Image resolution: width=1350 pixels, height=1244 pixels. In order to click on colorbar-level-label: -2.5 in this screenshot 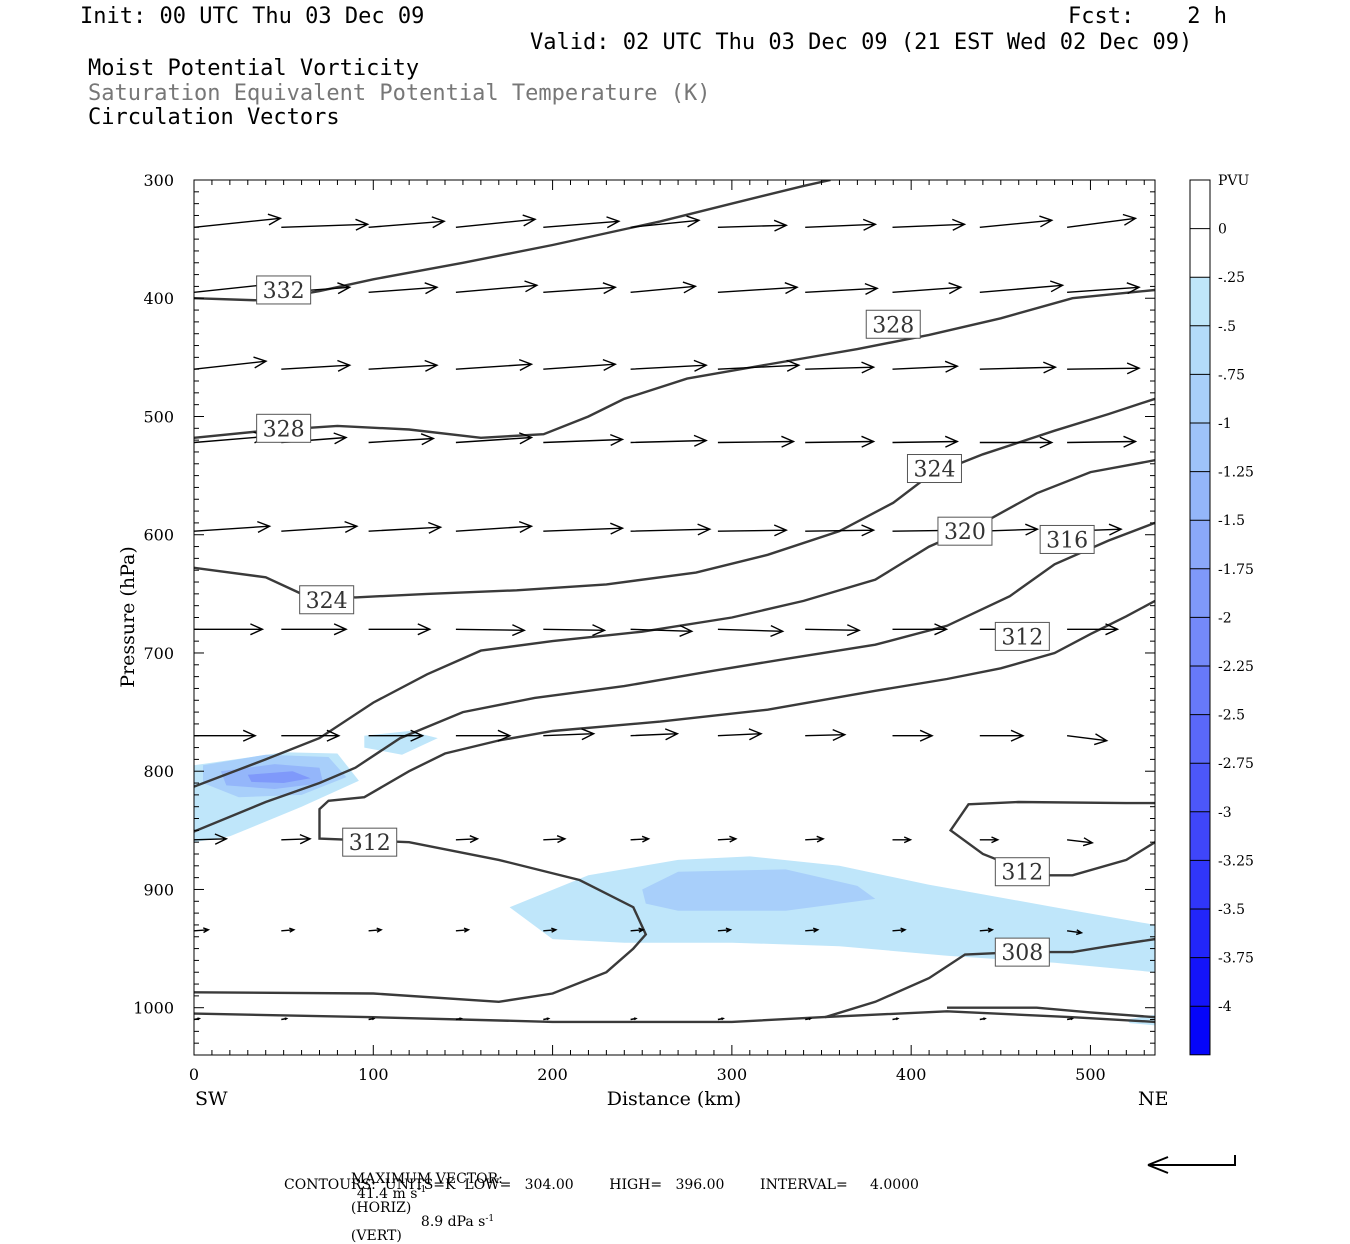, I will do `click(1231, 716)`.